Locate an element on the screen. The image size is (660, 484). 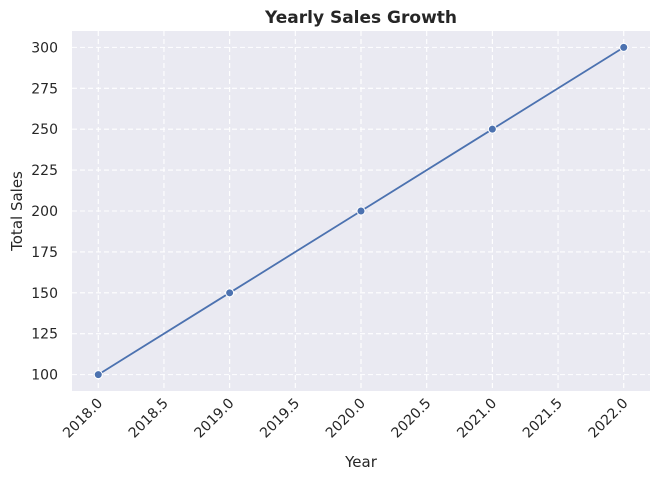
y-tick-label: 300 is located at coordinates (44, 48).